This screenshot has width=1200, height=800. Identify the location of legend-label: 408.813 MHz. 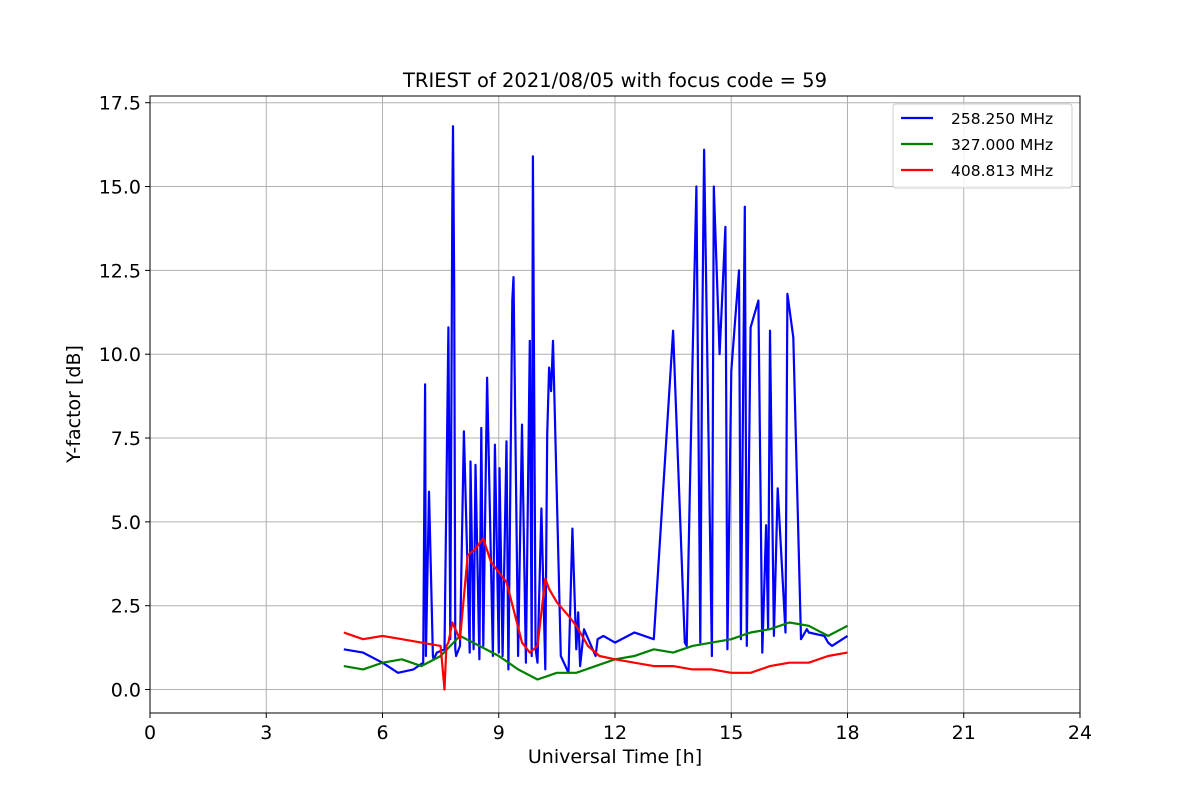
(1002, 171).